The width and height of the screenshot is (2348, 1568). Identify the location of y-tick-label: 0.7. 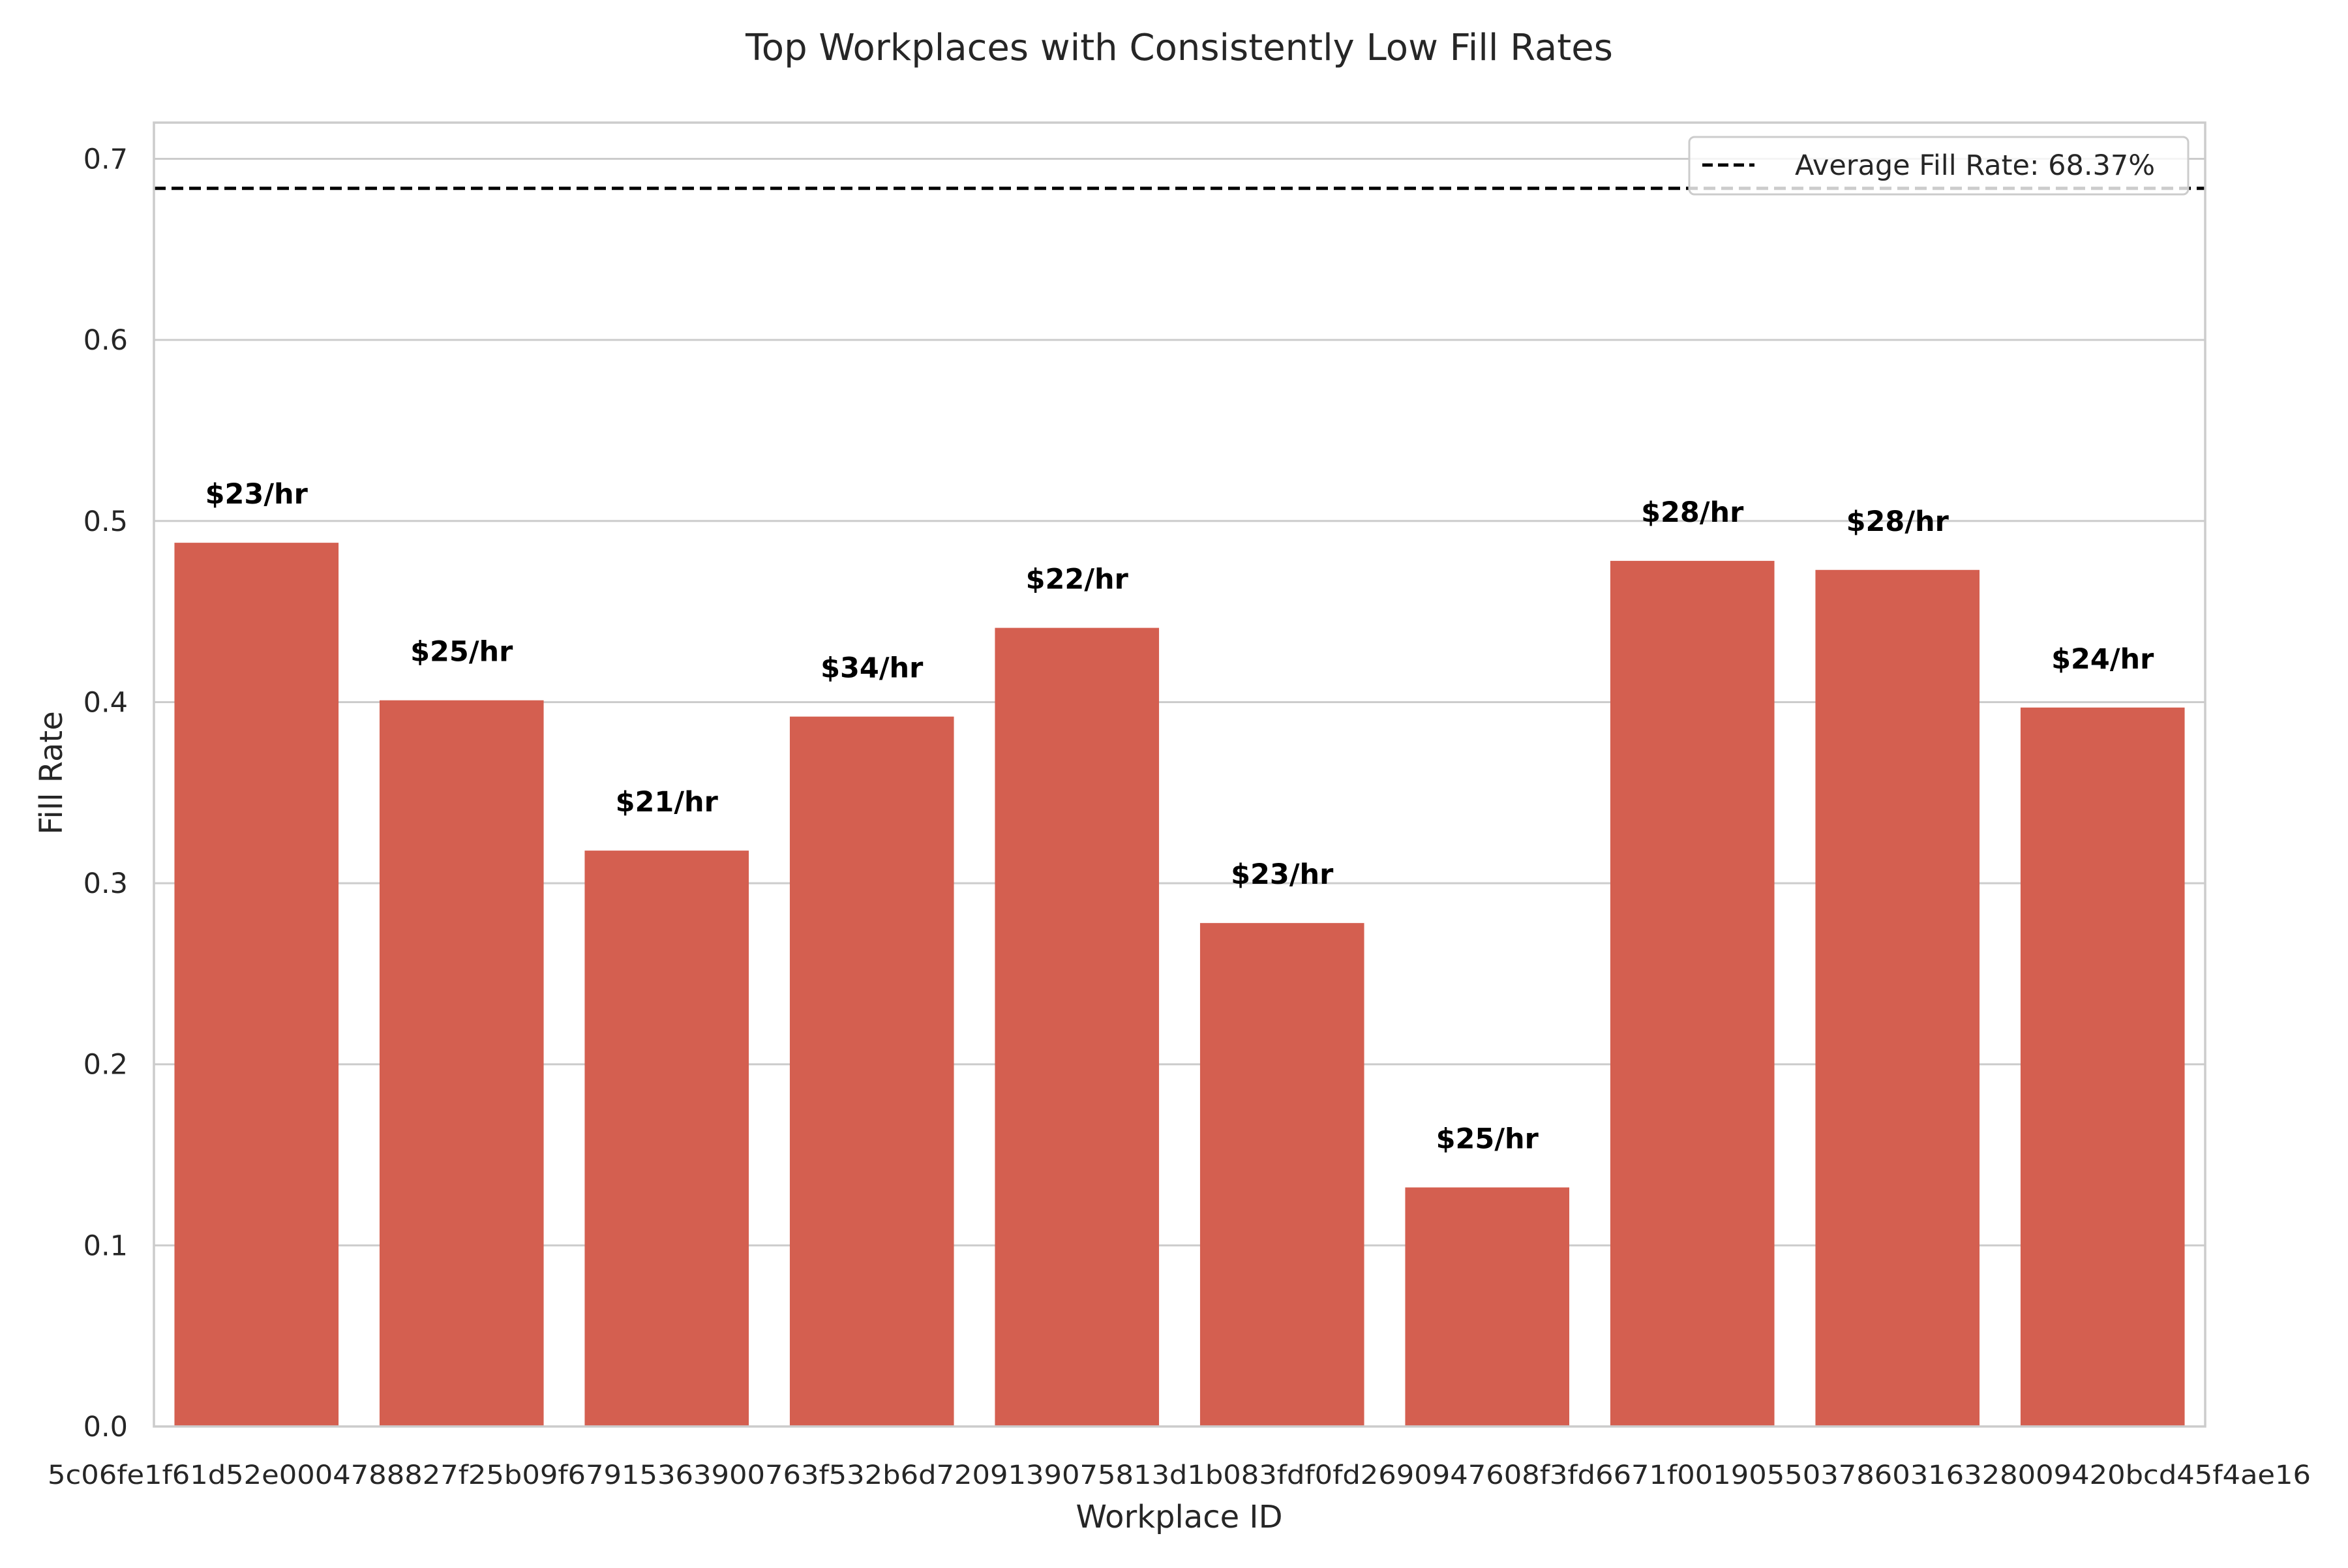
(105, 159).